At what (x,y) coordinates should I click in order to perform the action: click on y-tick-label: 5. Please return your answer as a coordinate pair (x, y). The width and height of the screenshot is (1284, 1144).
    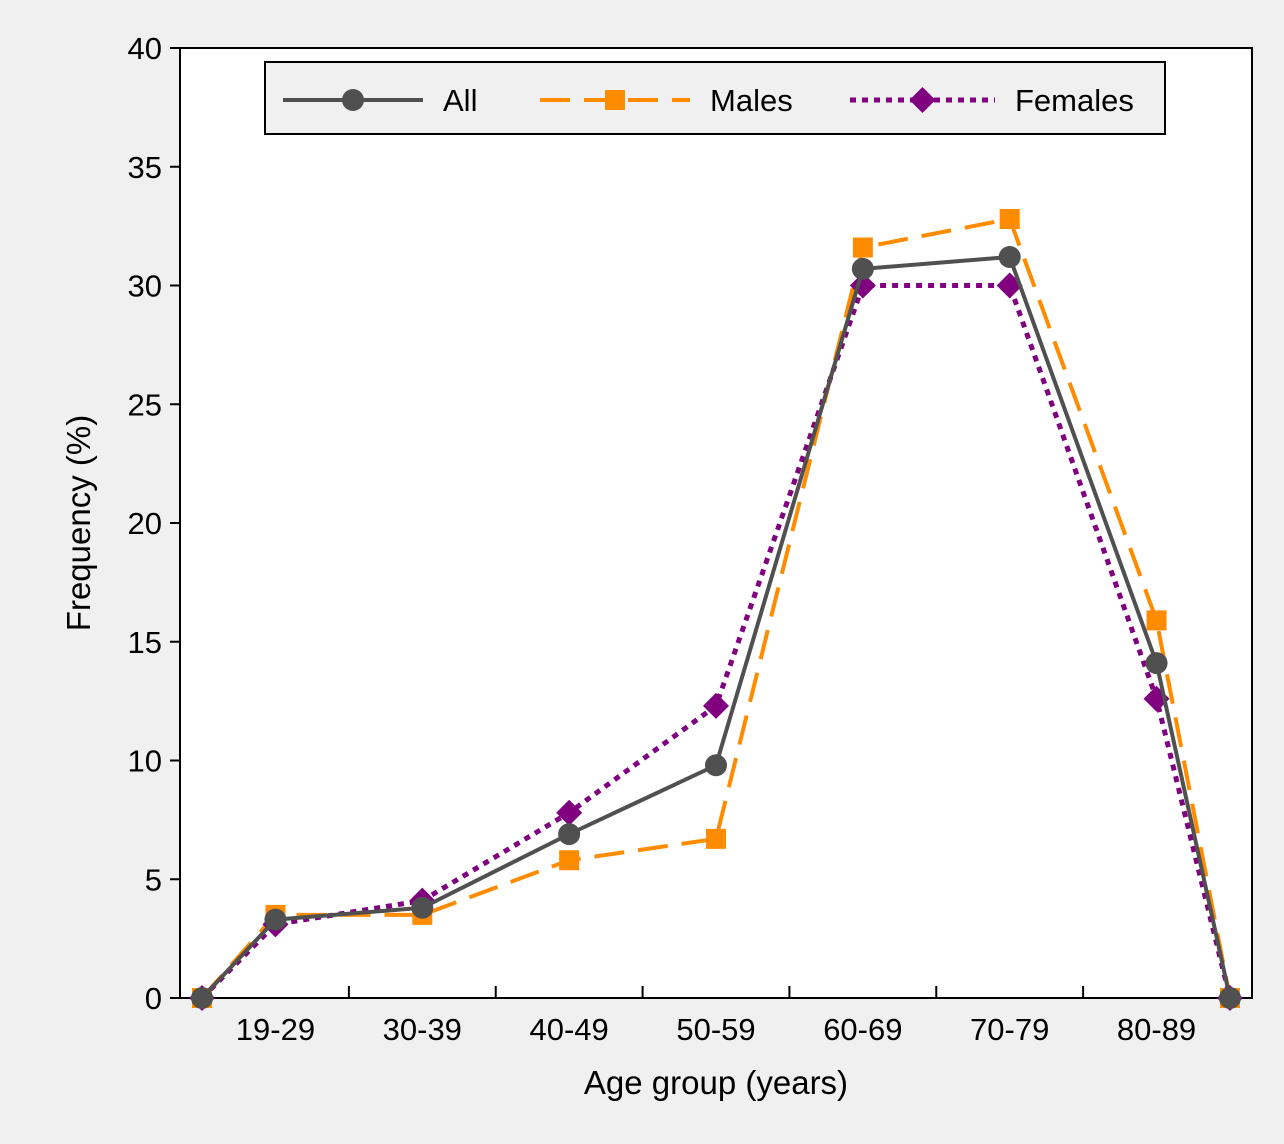
    Looking at the image, I should click on (153, 879).